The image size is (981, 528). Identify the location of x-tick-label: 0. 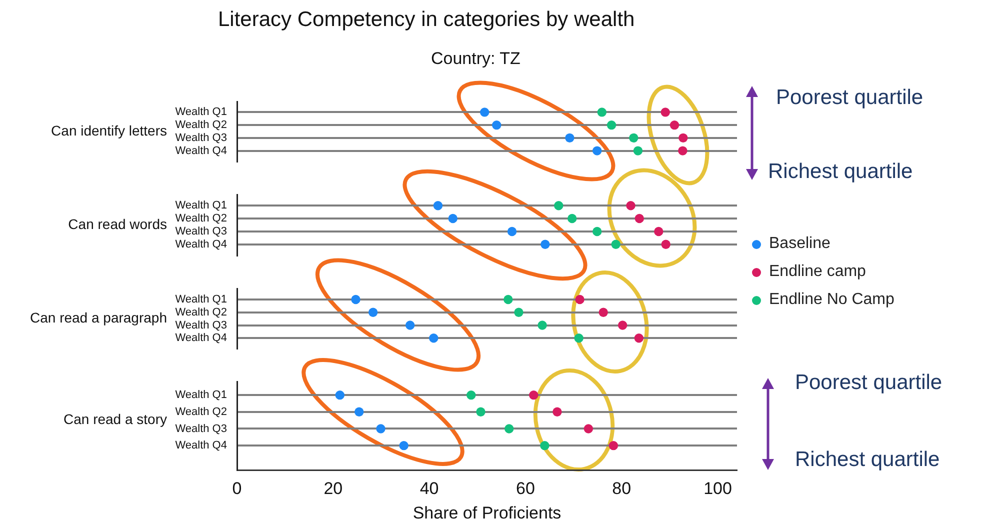
(237, 488).